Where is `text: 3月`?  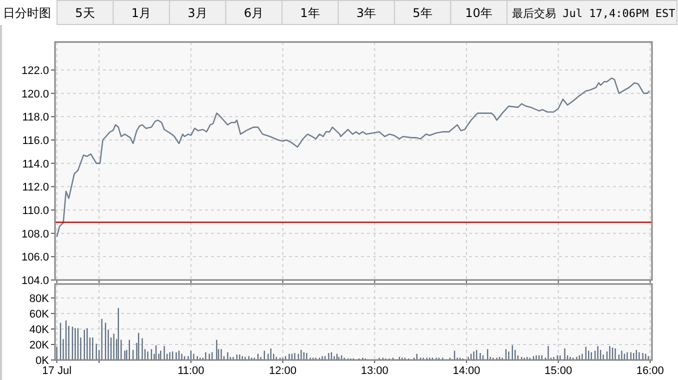 text: 3月 is located at coordinates (198, 13).